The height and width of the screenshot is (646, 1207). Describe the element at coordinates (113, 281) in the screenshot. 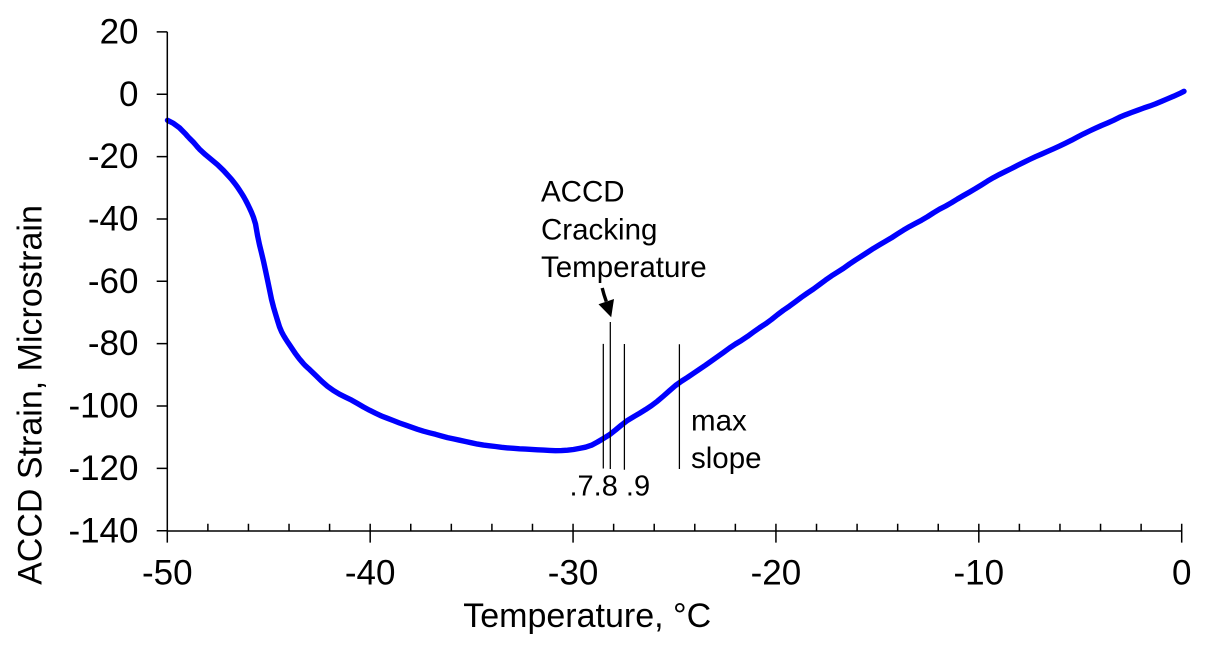

I see `svg-text: -60` at that location.